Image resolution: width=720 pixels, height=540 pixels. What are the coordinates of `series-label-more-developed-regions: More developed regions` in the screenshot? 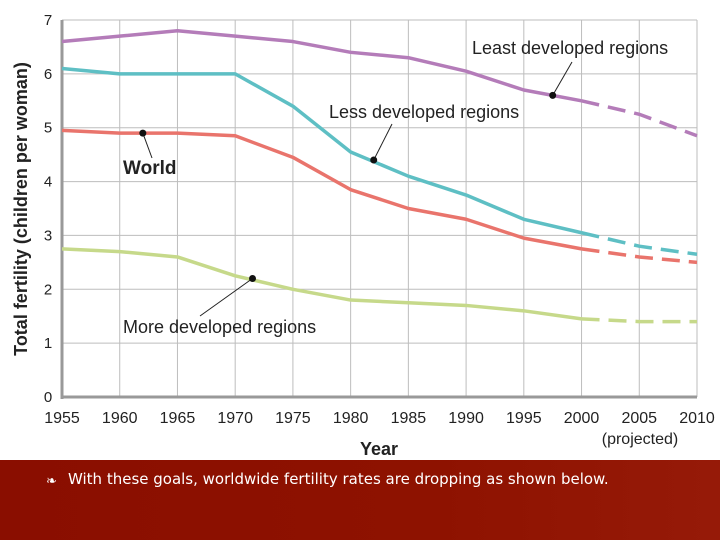 It's located at (219, 327).